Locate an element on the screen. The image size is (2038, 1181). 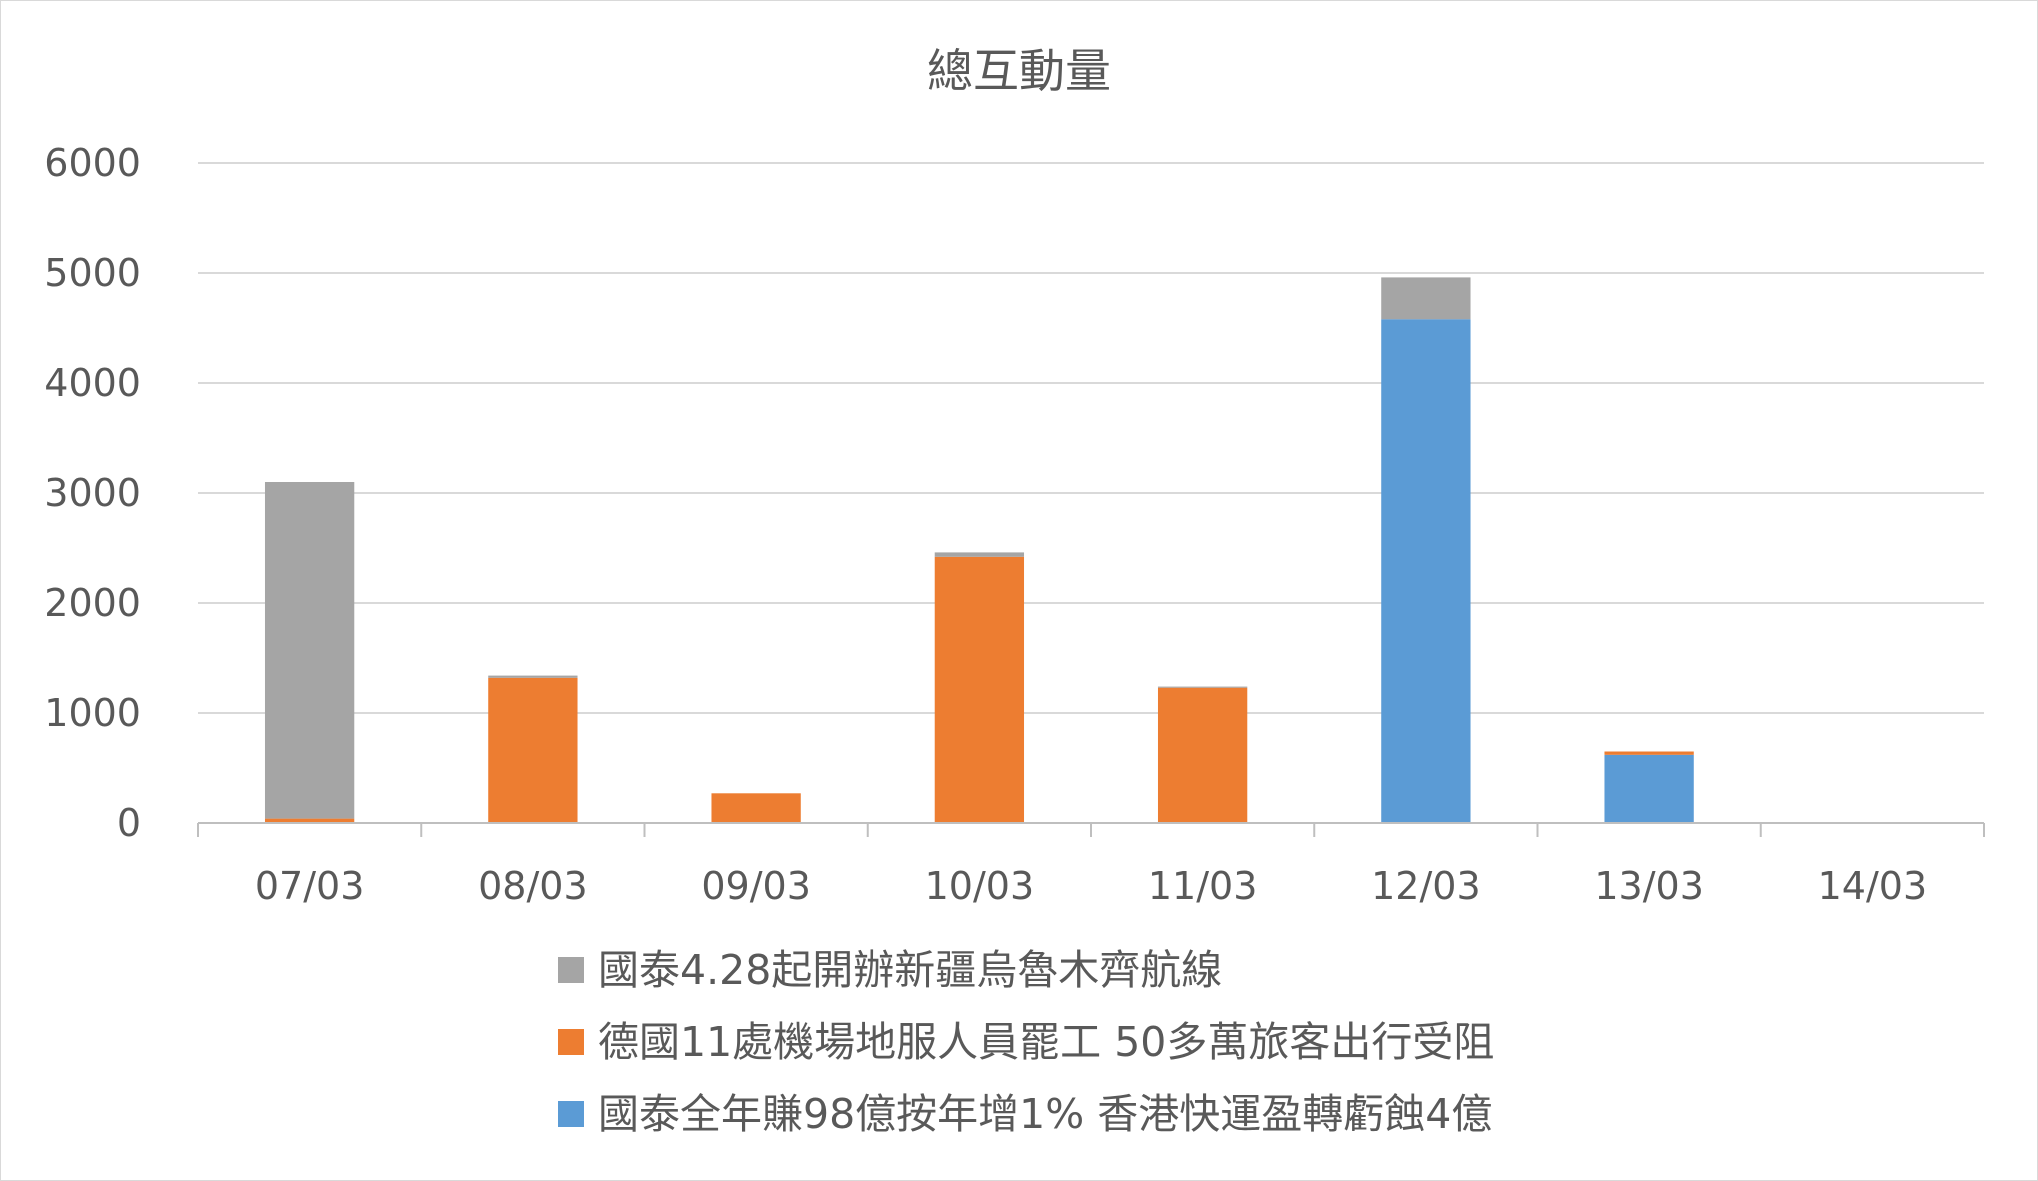
x-tick-label: 13/03 is located at coordinates (1649, 886).